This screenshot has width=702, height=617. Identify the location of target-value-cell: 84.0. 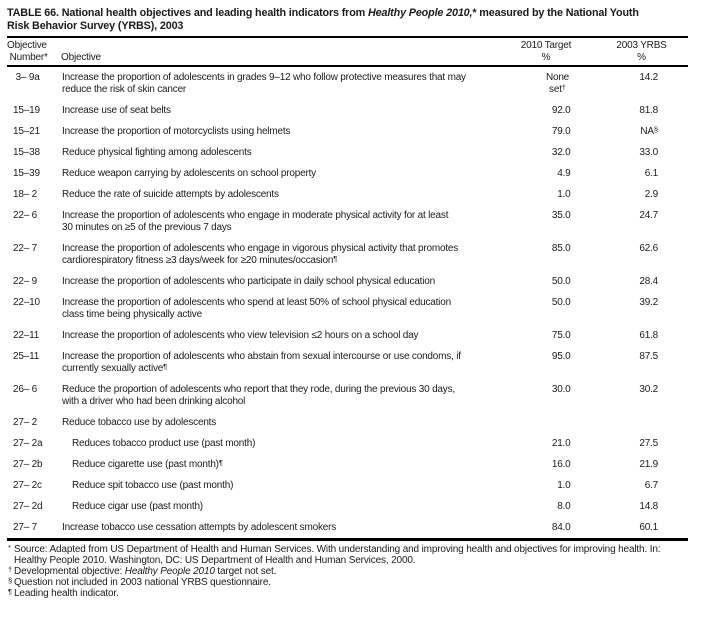
(546, 528).